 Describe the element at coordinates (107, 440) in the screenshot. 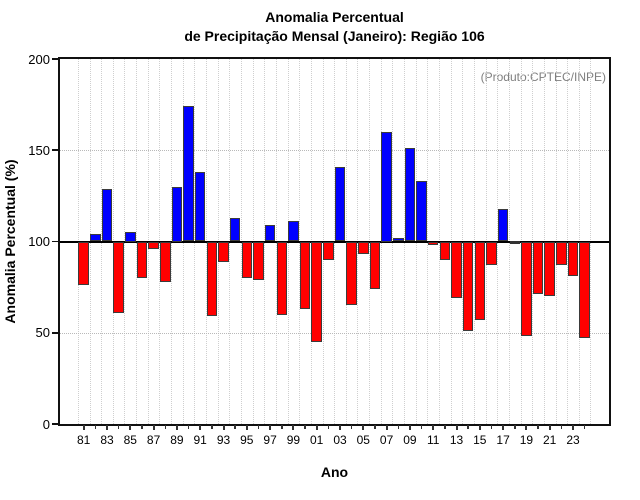

I see `x-tick-label: 83` at that location.